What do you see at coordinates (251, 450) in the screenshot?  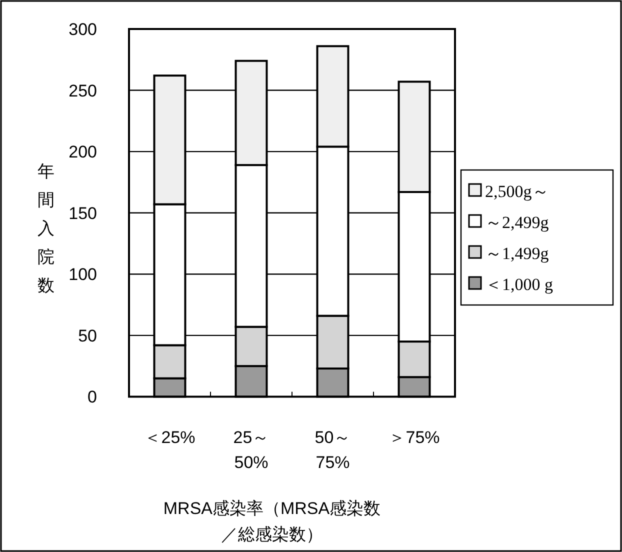 I see `x-tick-label: 25～50%` at bounding box center [251, 450].